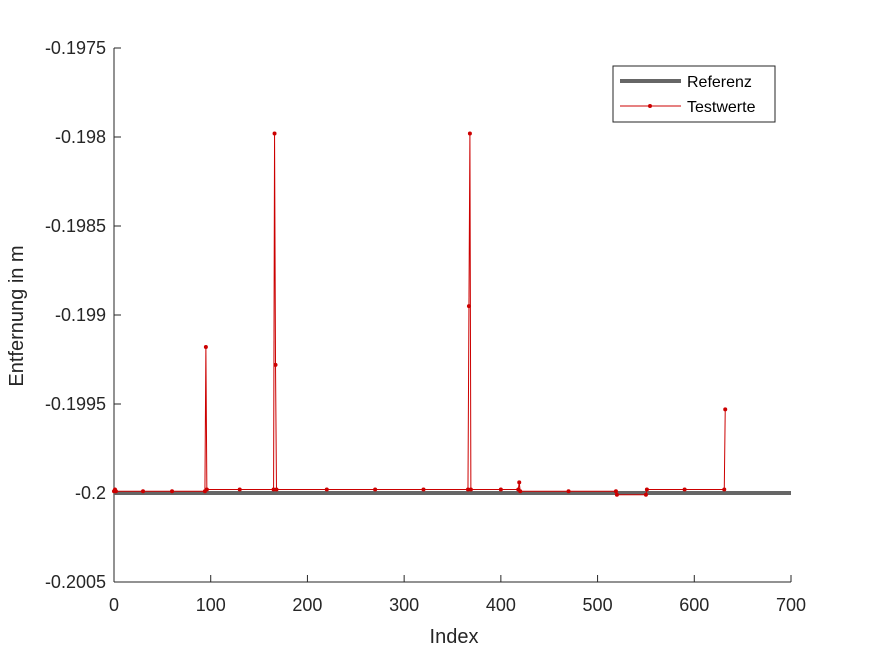 This screenshot has height=656, width=875. What do you see at coordinates (791, 605) in the screenshot?
I see `x-tick-label: 700` at bounding box center [791, 605].